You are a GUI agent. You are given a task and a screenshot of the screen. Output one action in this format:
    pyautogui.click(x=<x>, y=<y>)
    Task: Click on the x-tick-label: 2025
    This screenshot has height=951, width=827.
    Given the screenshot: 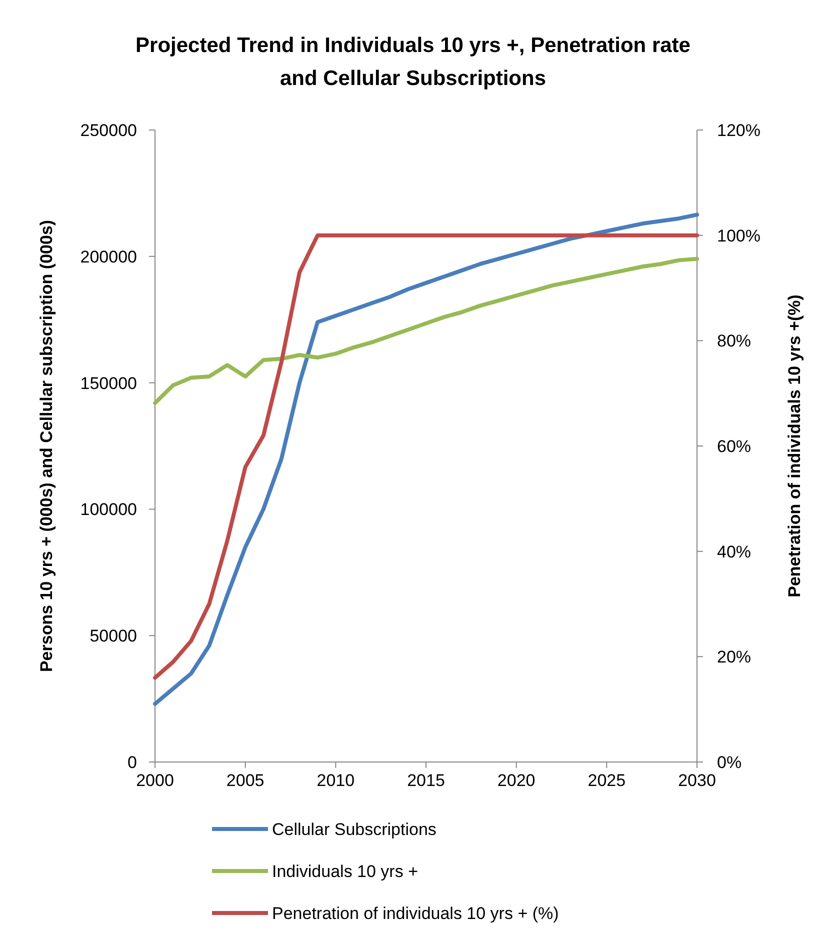 What is the action you would take?
    pyautogui.click(x=607, y=780)
    